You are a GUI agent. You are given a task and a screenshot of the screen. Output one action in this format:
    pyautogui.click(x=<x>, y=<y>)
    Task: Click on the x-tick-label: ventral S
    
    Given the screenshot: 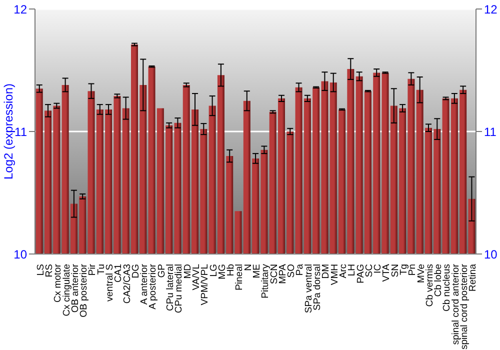 What is the action you would take?
    pyautogui.click(x=110, y=283)
    